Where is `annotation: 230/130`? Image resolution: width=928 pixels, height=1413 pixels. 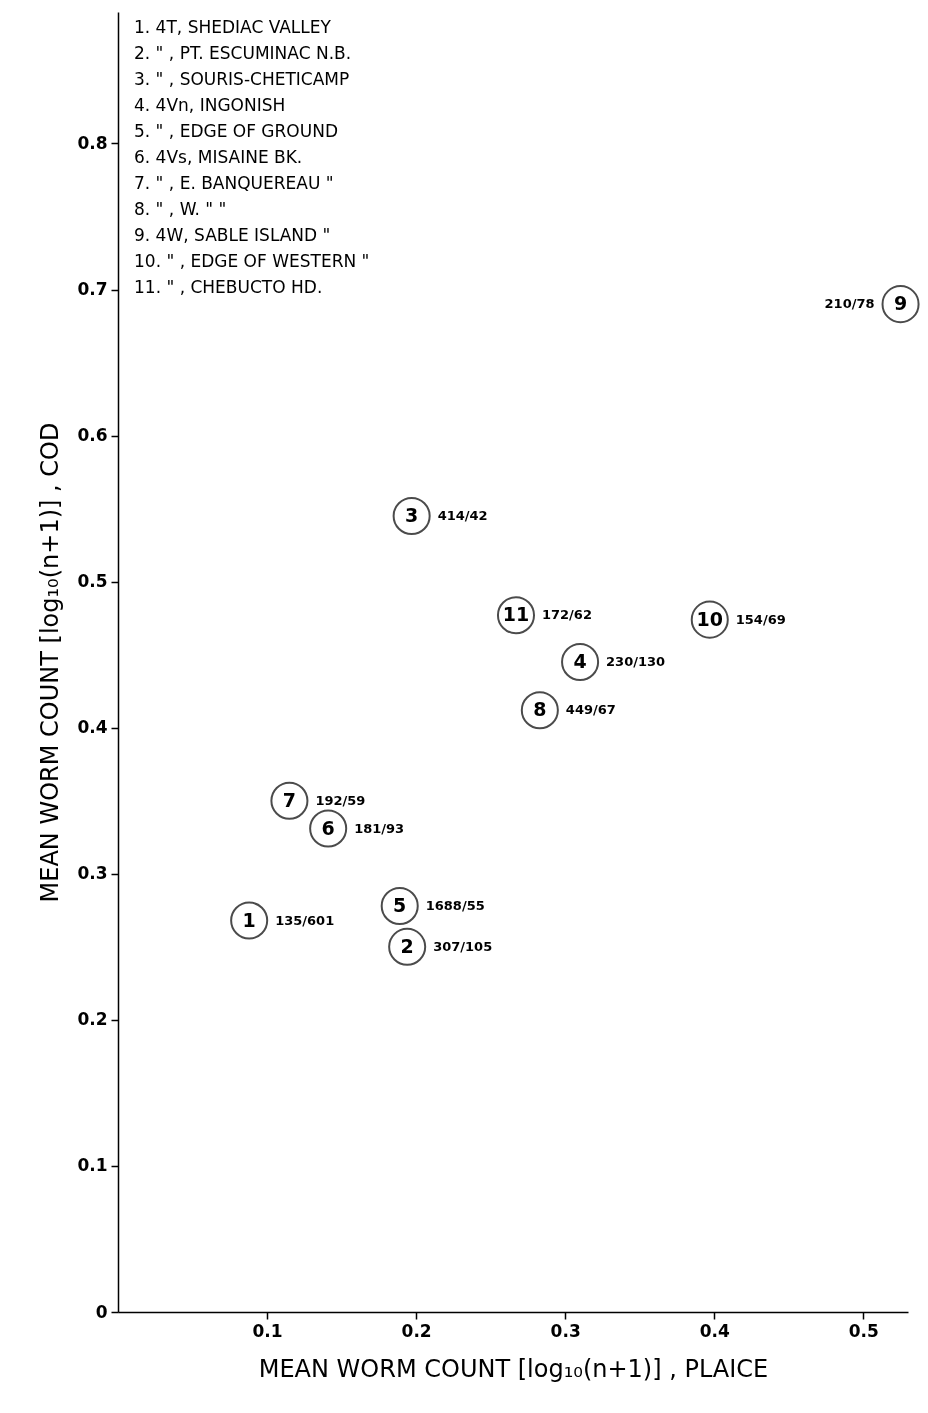 annotation: 230/130 is located at coordinates (636, 661).